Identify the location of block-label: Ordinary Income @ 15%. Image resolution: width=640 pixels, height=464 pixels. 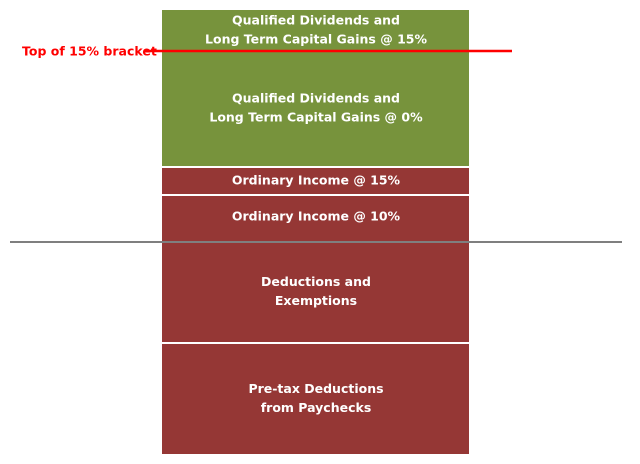
(316, 180).